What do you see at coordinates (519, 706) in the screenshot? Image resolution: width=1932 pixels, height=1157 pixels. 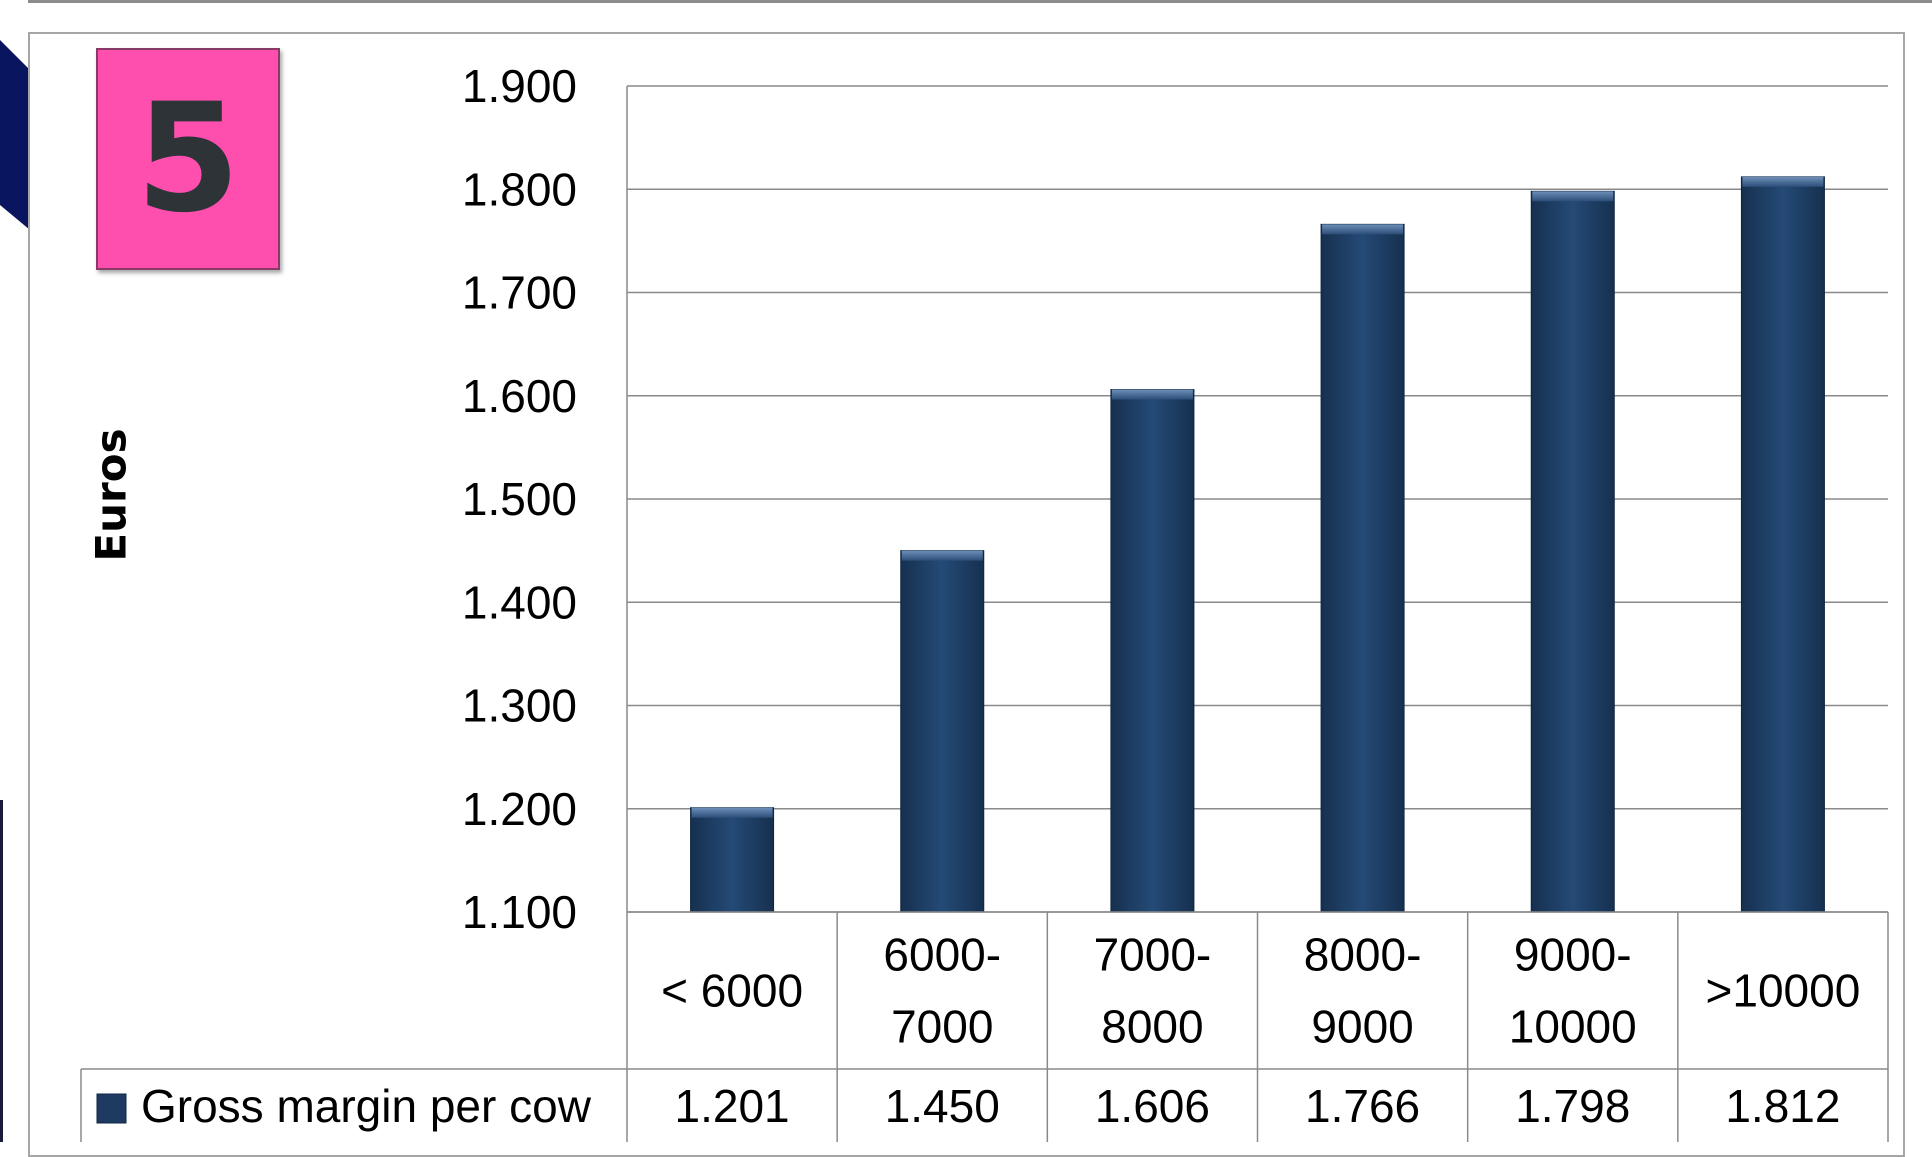 I see `y-tick-label: 1.300` at bounding box center [519, 706].